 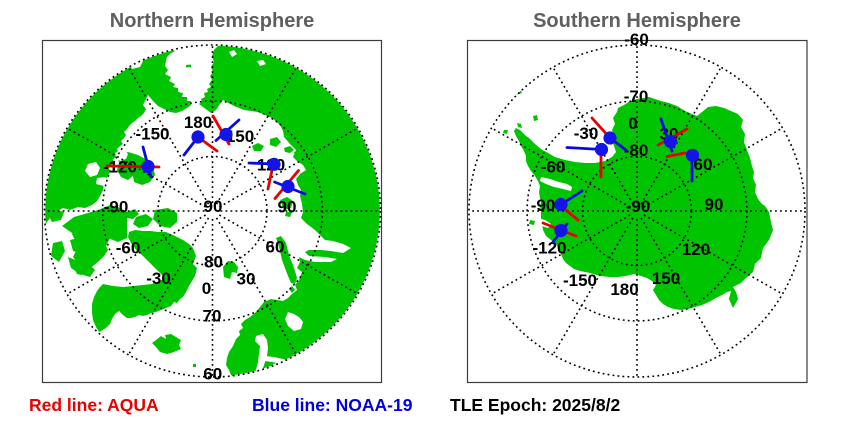 What do you see at coordinates (535, 405) in the screenshot?
I see `svg-text: TLE Epoch: 2025/8/2` at bounding box center [535, 405].